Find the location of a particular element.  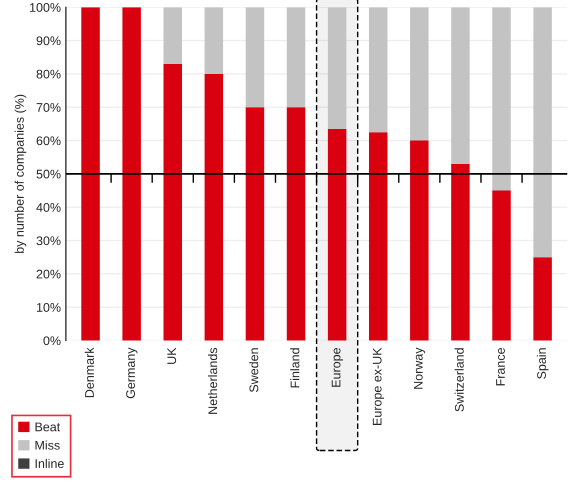

legend-label: Beat is located at coordinates (48, 427).